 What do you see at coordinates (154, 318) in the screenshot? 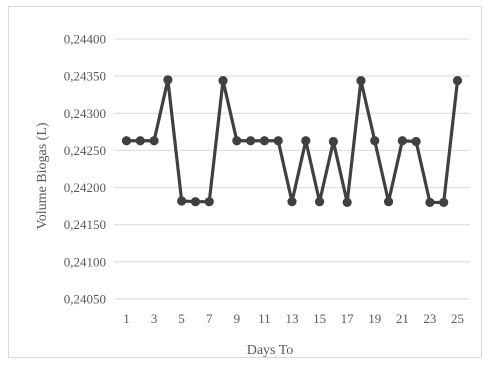
I see `x-tick-label: 3` at bounding box center [154, 318].